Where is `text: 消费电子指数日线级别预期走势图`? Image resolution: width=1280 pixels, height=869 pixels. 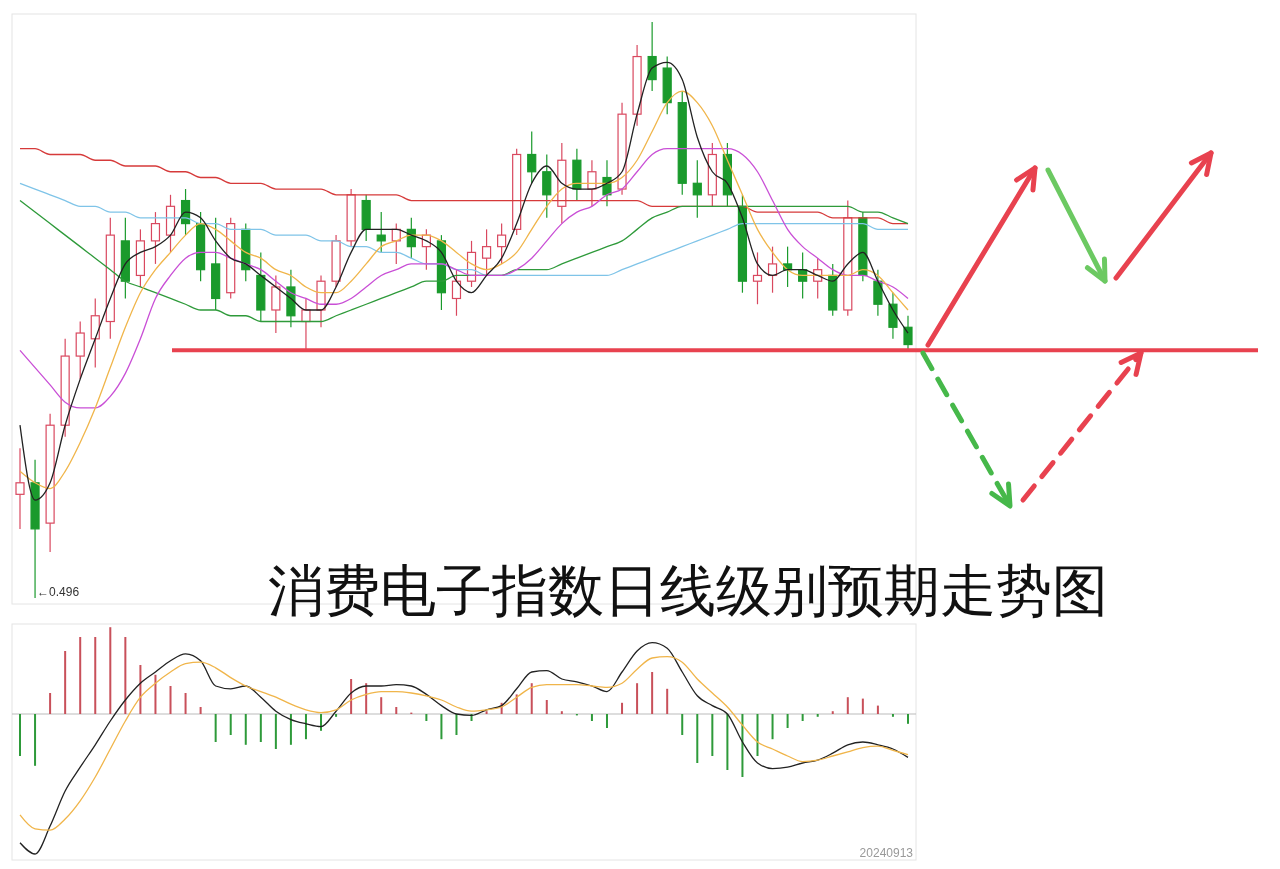 text: 消费电子指数日线级别预期走势图 is located at coordinates (688, 590).